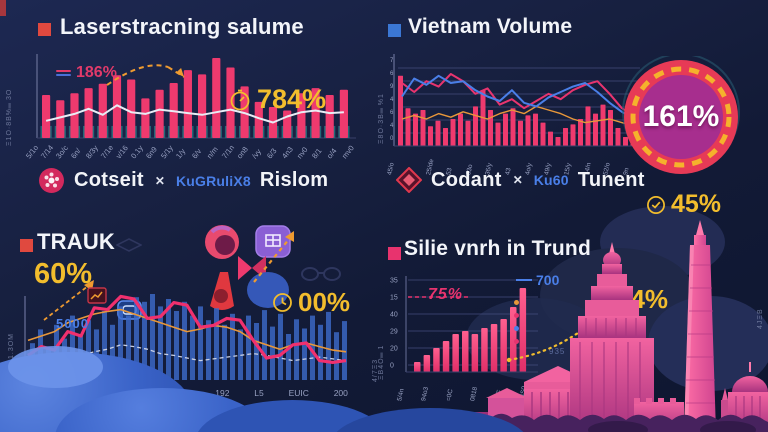  I want to click on trund-legend: 700, so click(537, 280).